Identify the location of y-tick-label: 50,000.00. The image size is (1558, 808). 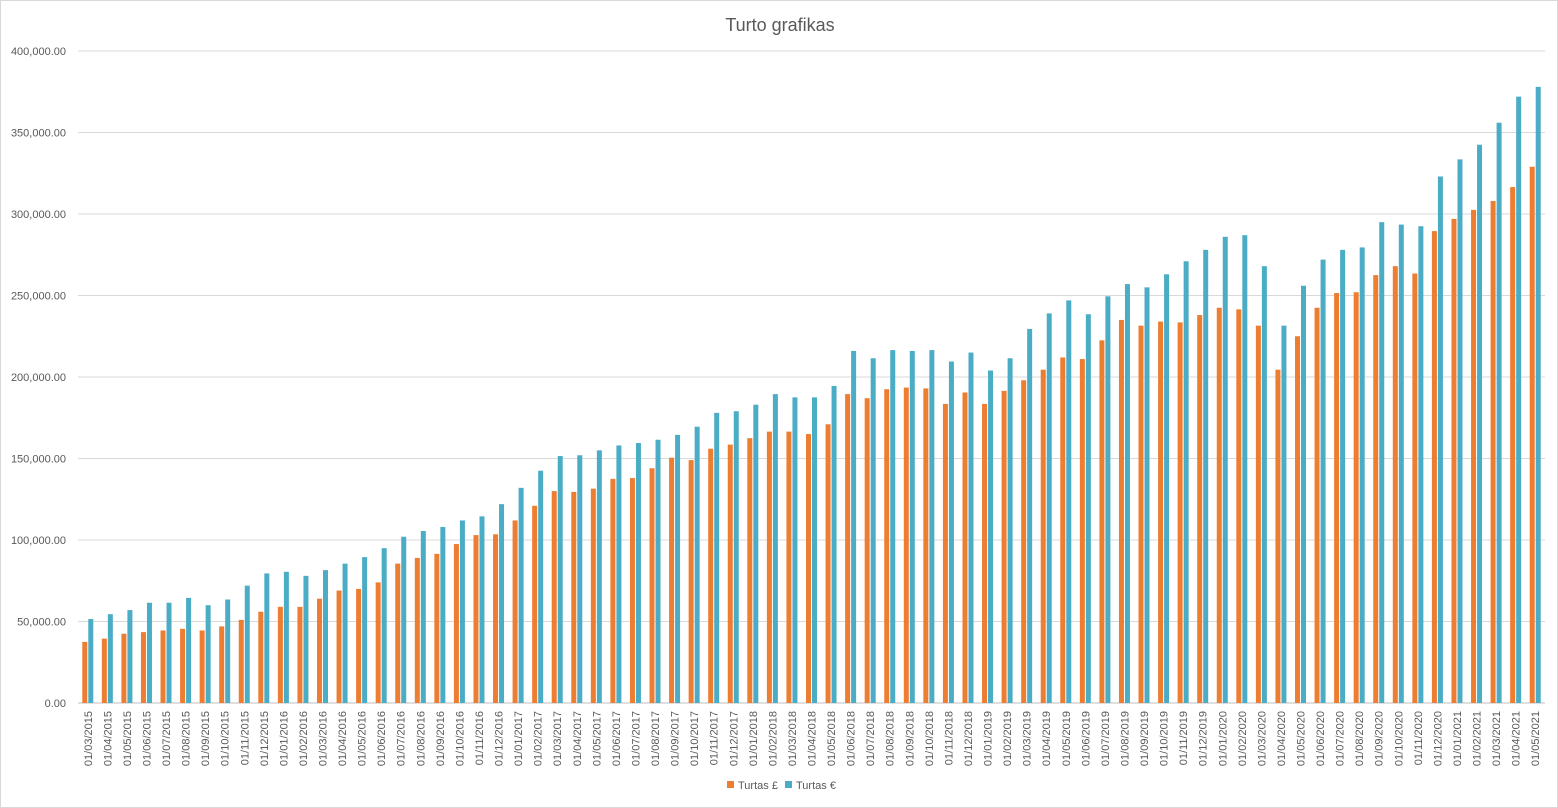
(41, 623).